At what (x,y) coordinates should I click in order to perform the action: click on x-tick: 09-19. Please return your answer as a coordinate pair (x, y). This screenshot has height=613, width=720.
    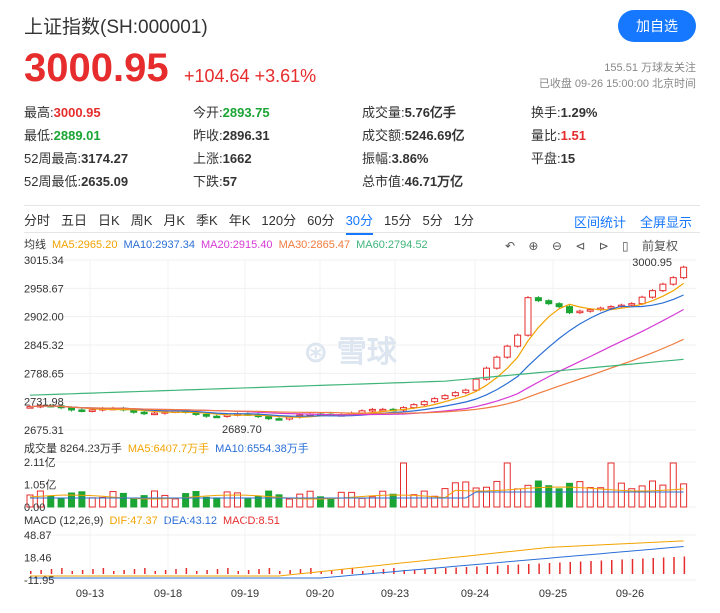
    Looking at the image, I should click on (245, 594).